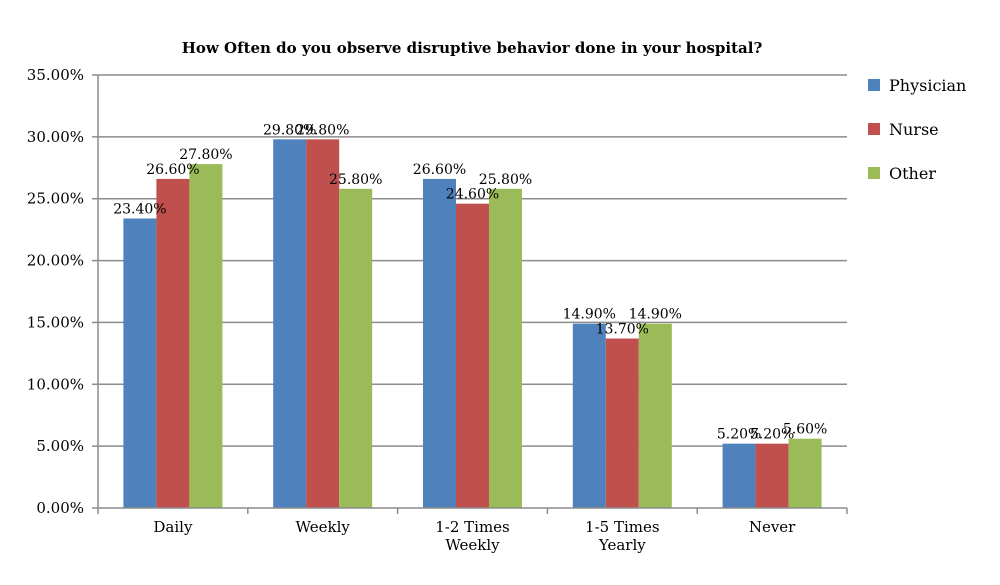 Image resolution: width=1000 pixels, height=585 pixels. What do you see at coordinates (914, 129) in the screenshot?
I see `legend-label-nurse: Nurse` at bounding box center [914, 129].